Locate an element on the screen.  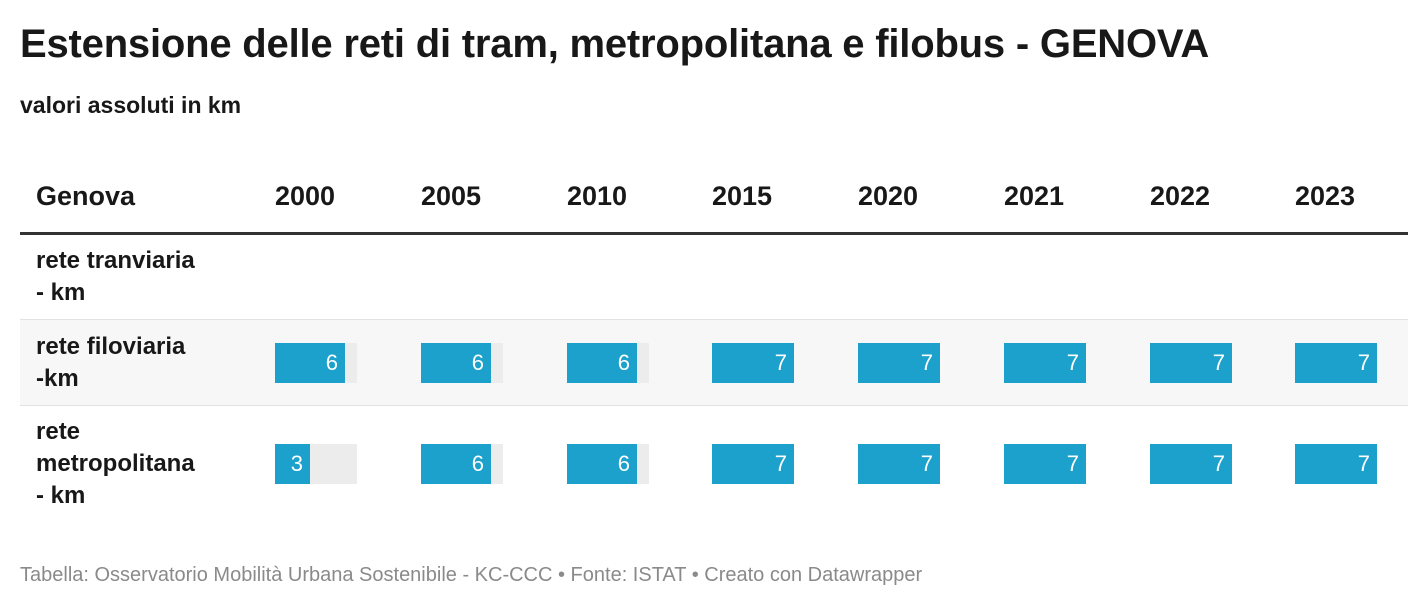
chart-subtitle: valori assoluti in km is located at coordinates (131, 105).